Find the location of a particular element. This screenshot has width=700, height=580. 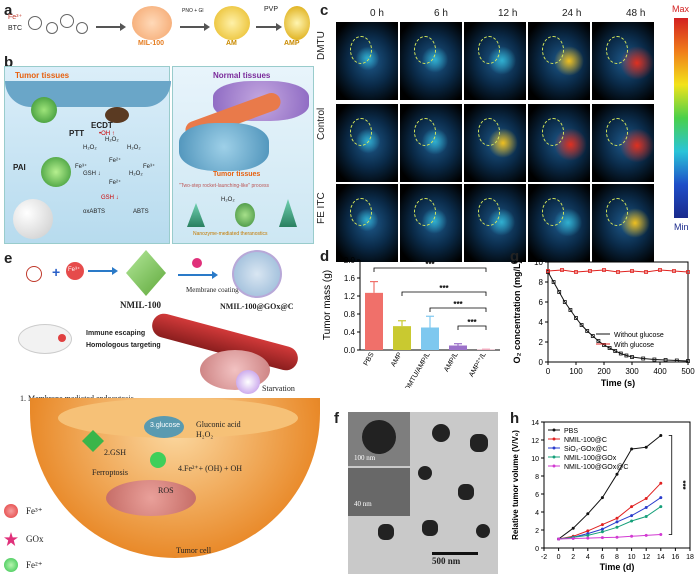

colorbar-min-label: Min is located at coordinates (681, 227).